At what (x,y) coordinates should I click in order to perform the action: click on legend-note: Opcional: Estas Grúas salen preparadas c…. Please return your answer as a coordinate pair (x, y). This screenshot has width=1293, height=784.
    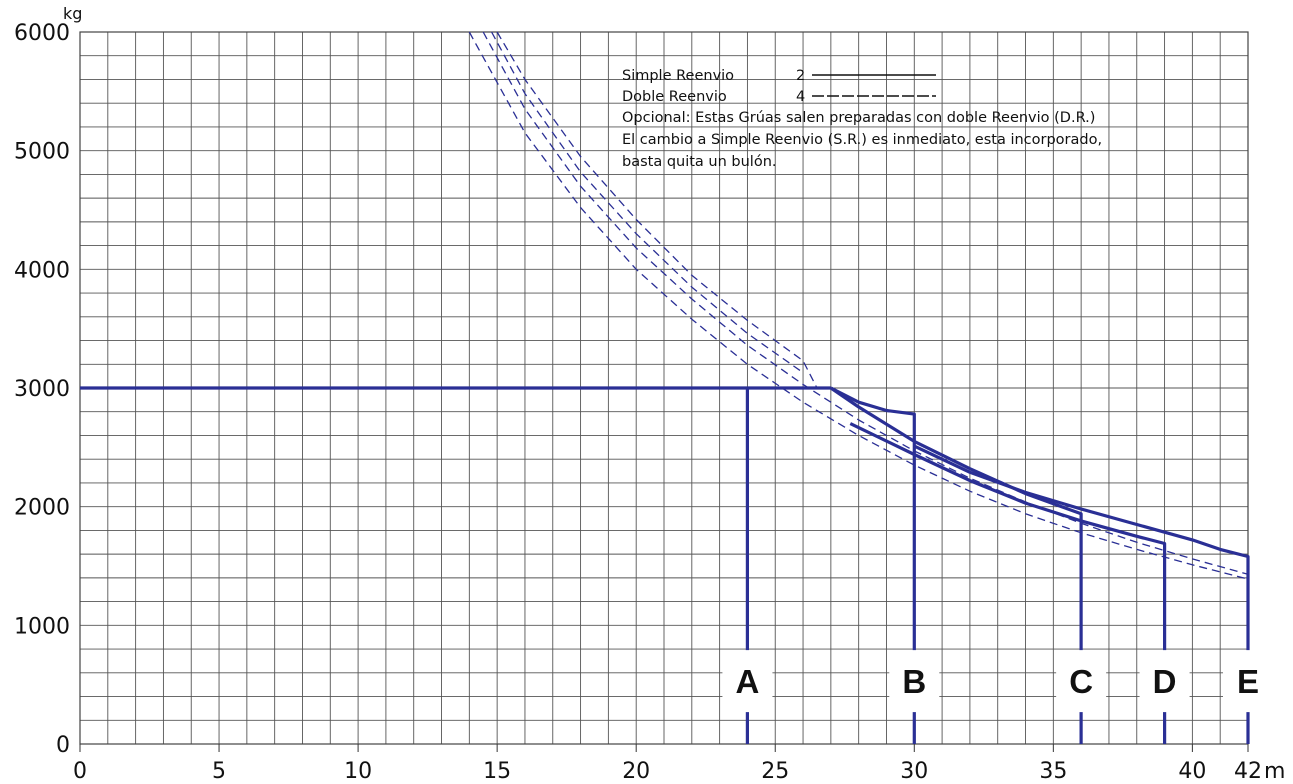
    Looking at the image, I should click on (858, 118).